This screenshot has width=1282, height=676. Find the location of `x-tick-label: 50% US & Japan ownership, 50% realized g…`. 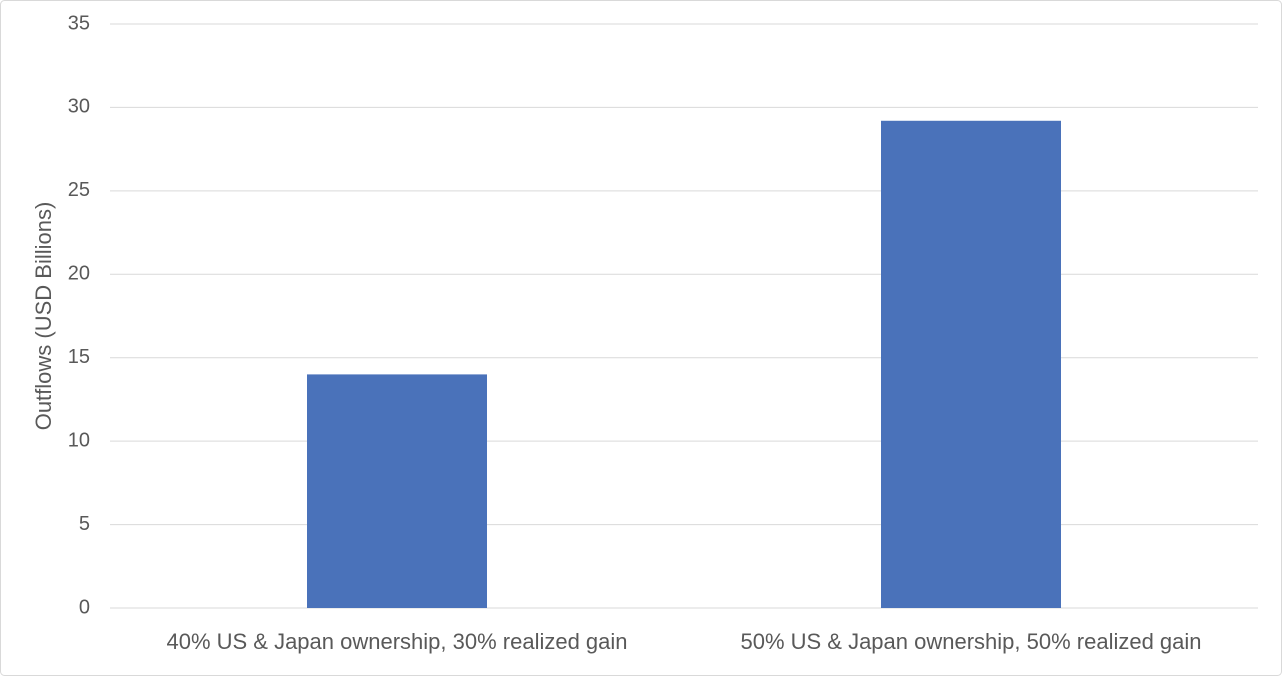

x-tick-label: 50% US & Japan ownership, 50% realized g… is located at coordinates (970, 641).